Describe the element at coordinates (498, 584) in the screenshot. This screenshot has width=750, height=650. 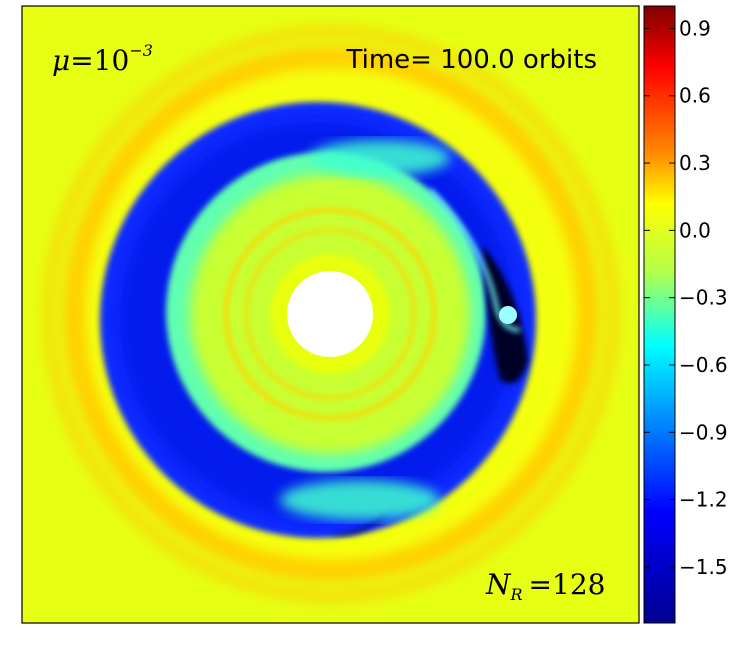
I see `resolution-symbol: N` at that location.